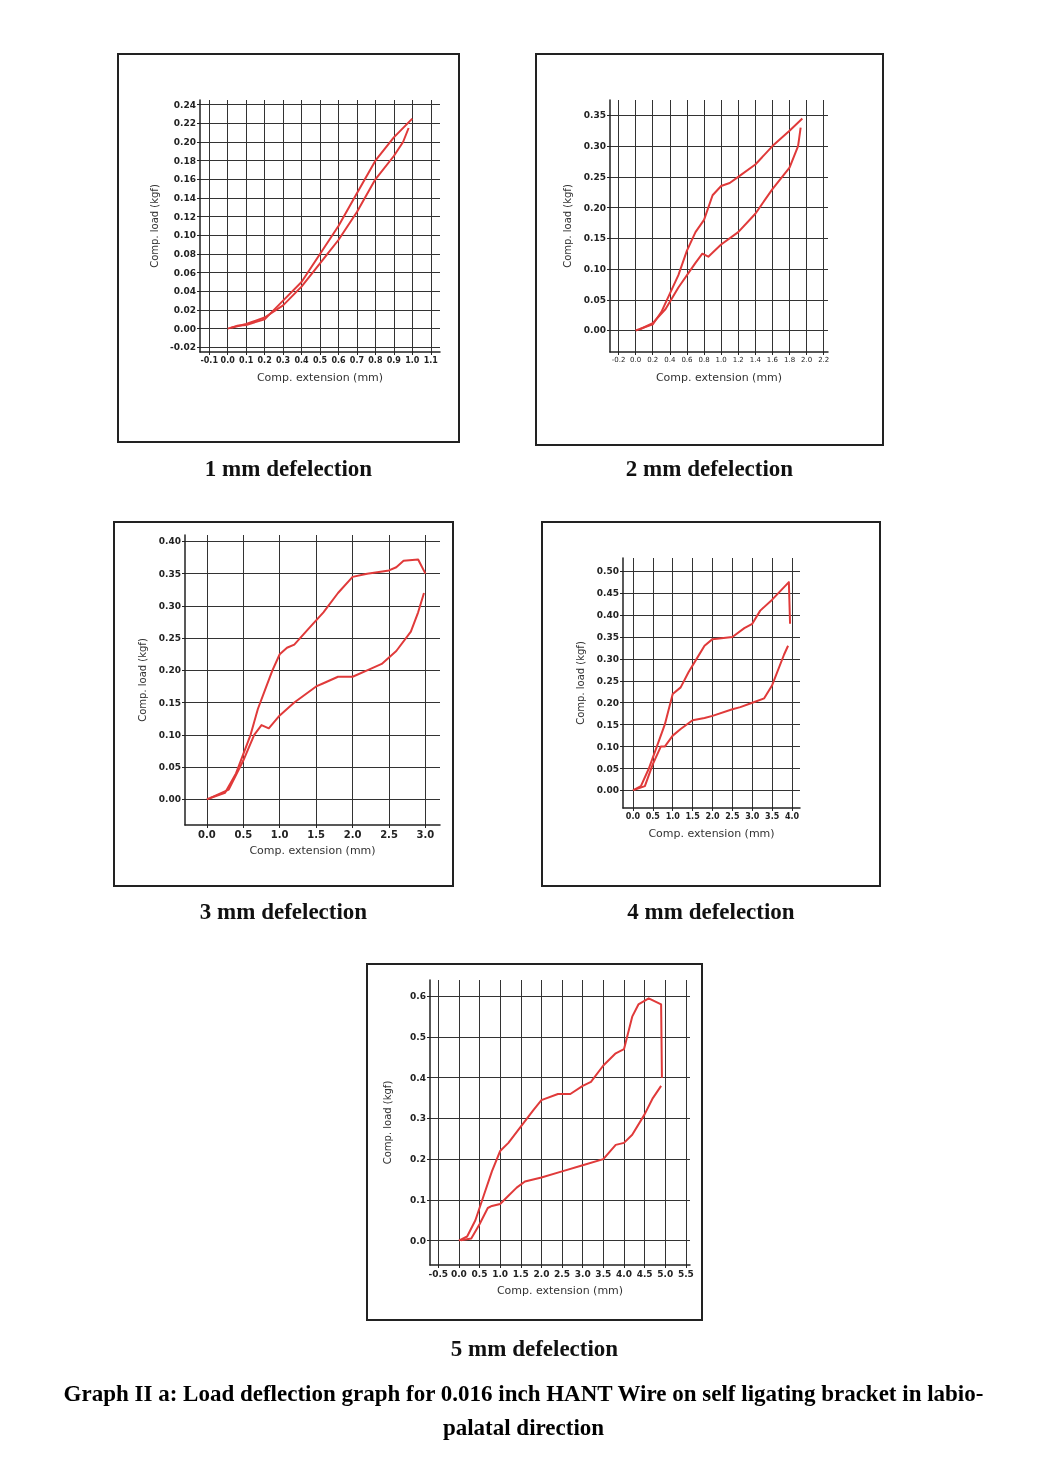  What do you see at coordinates (357, 360) in the screenshot?
I see `x-tick-label: 0.7` at bounding box center [357, 360].